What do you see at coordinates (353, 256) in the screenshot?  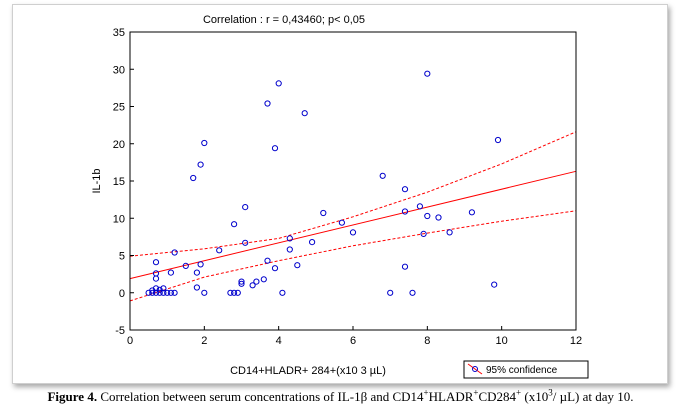 I see `confidence-lower-line` at bounding box center [353, 256].